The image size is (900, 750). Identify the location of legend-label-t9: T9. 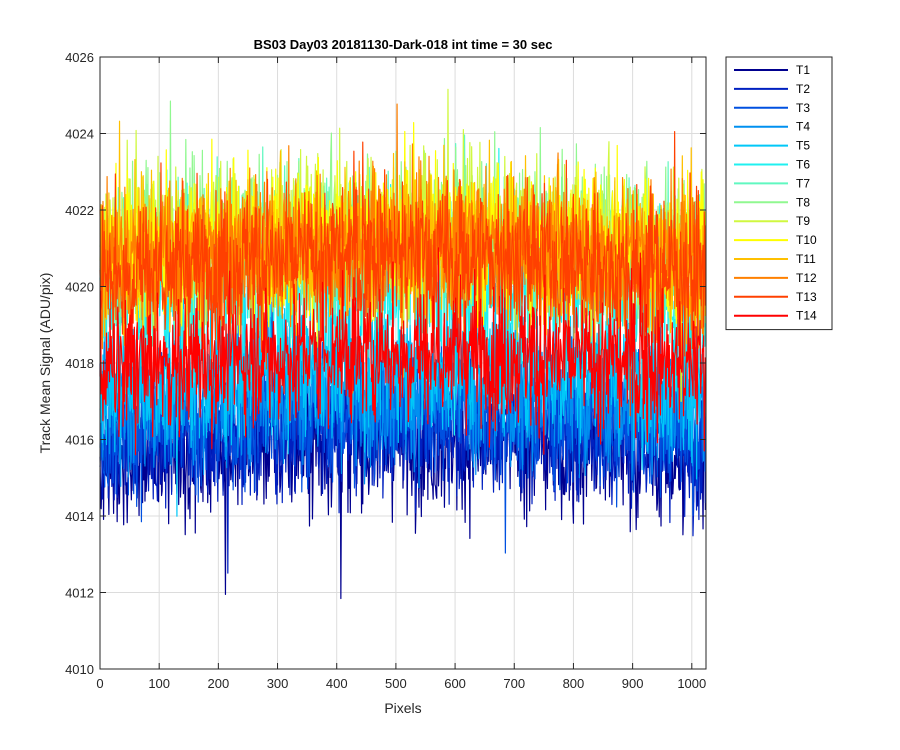
(803, 221).